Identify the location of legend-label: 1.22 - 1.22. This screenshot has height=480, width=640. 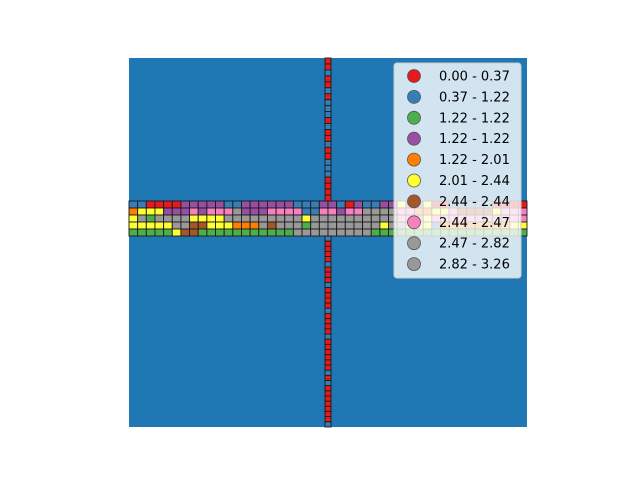
(474, 139).